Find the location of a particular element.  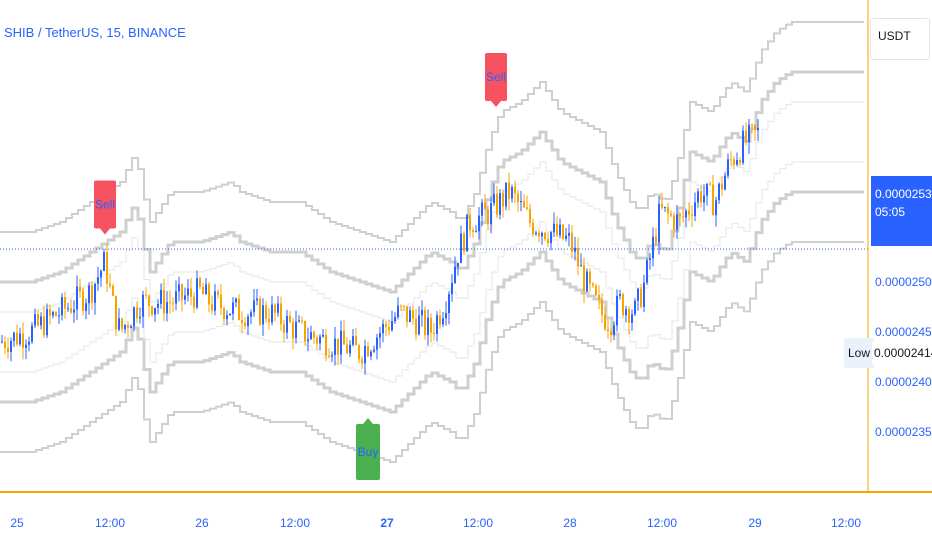

current-price-value: 0.00002533 is located at coordinates (903, 194).